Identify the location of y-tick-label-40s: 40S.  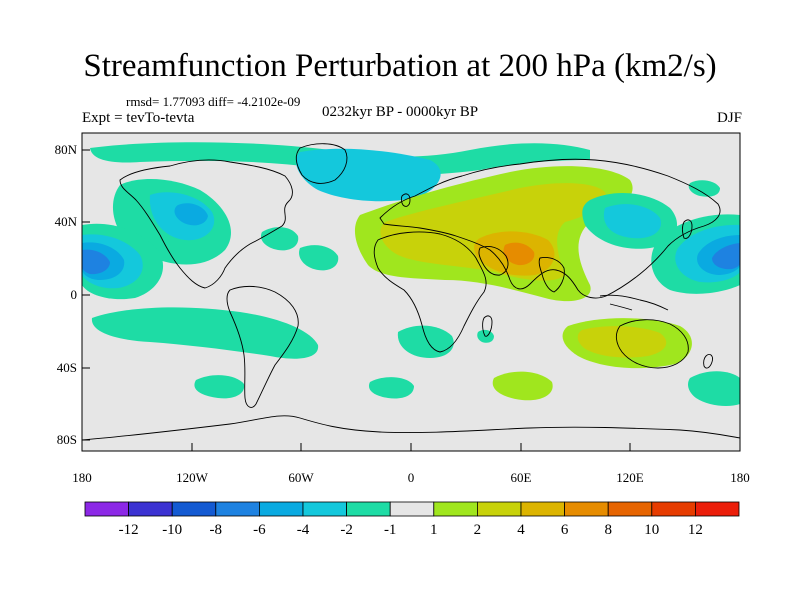
(67, 367).